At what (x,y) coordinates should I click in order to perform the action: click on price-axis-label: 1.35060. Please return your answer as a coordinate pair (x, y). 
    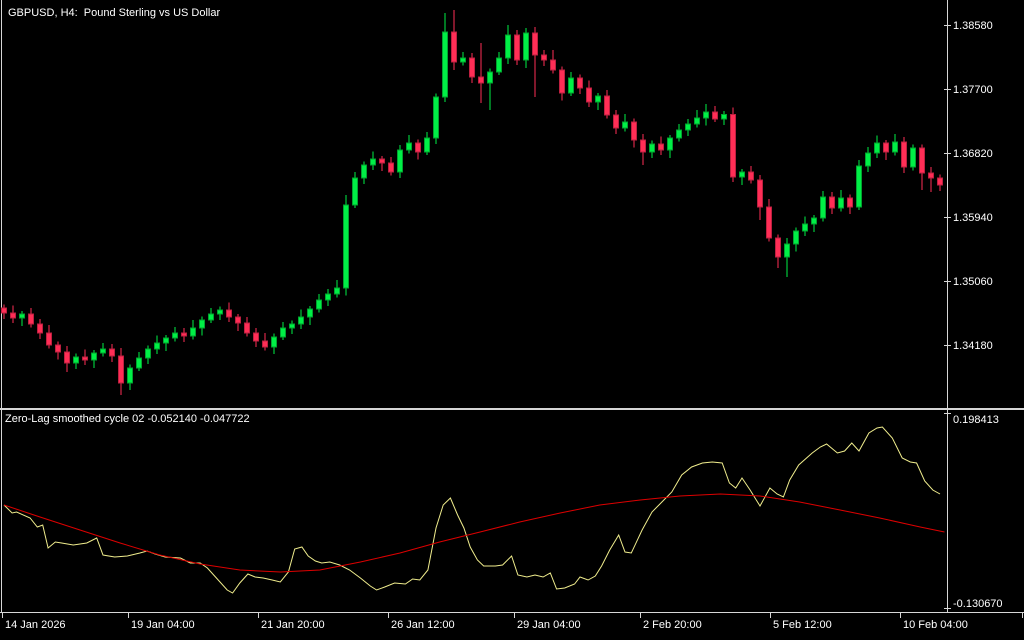
    Looking at the image, I should click on (973, 282).